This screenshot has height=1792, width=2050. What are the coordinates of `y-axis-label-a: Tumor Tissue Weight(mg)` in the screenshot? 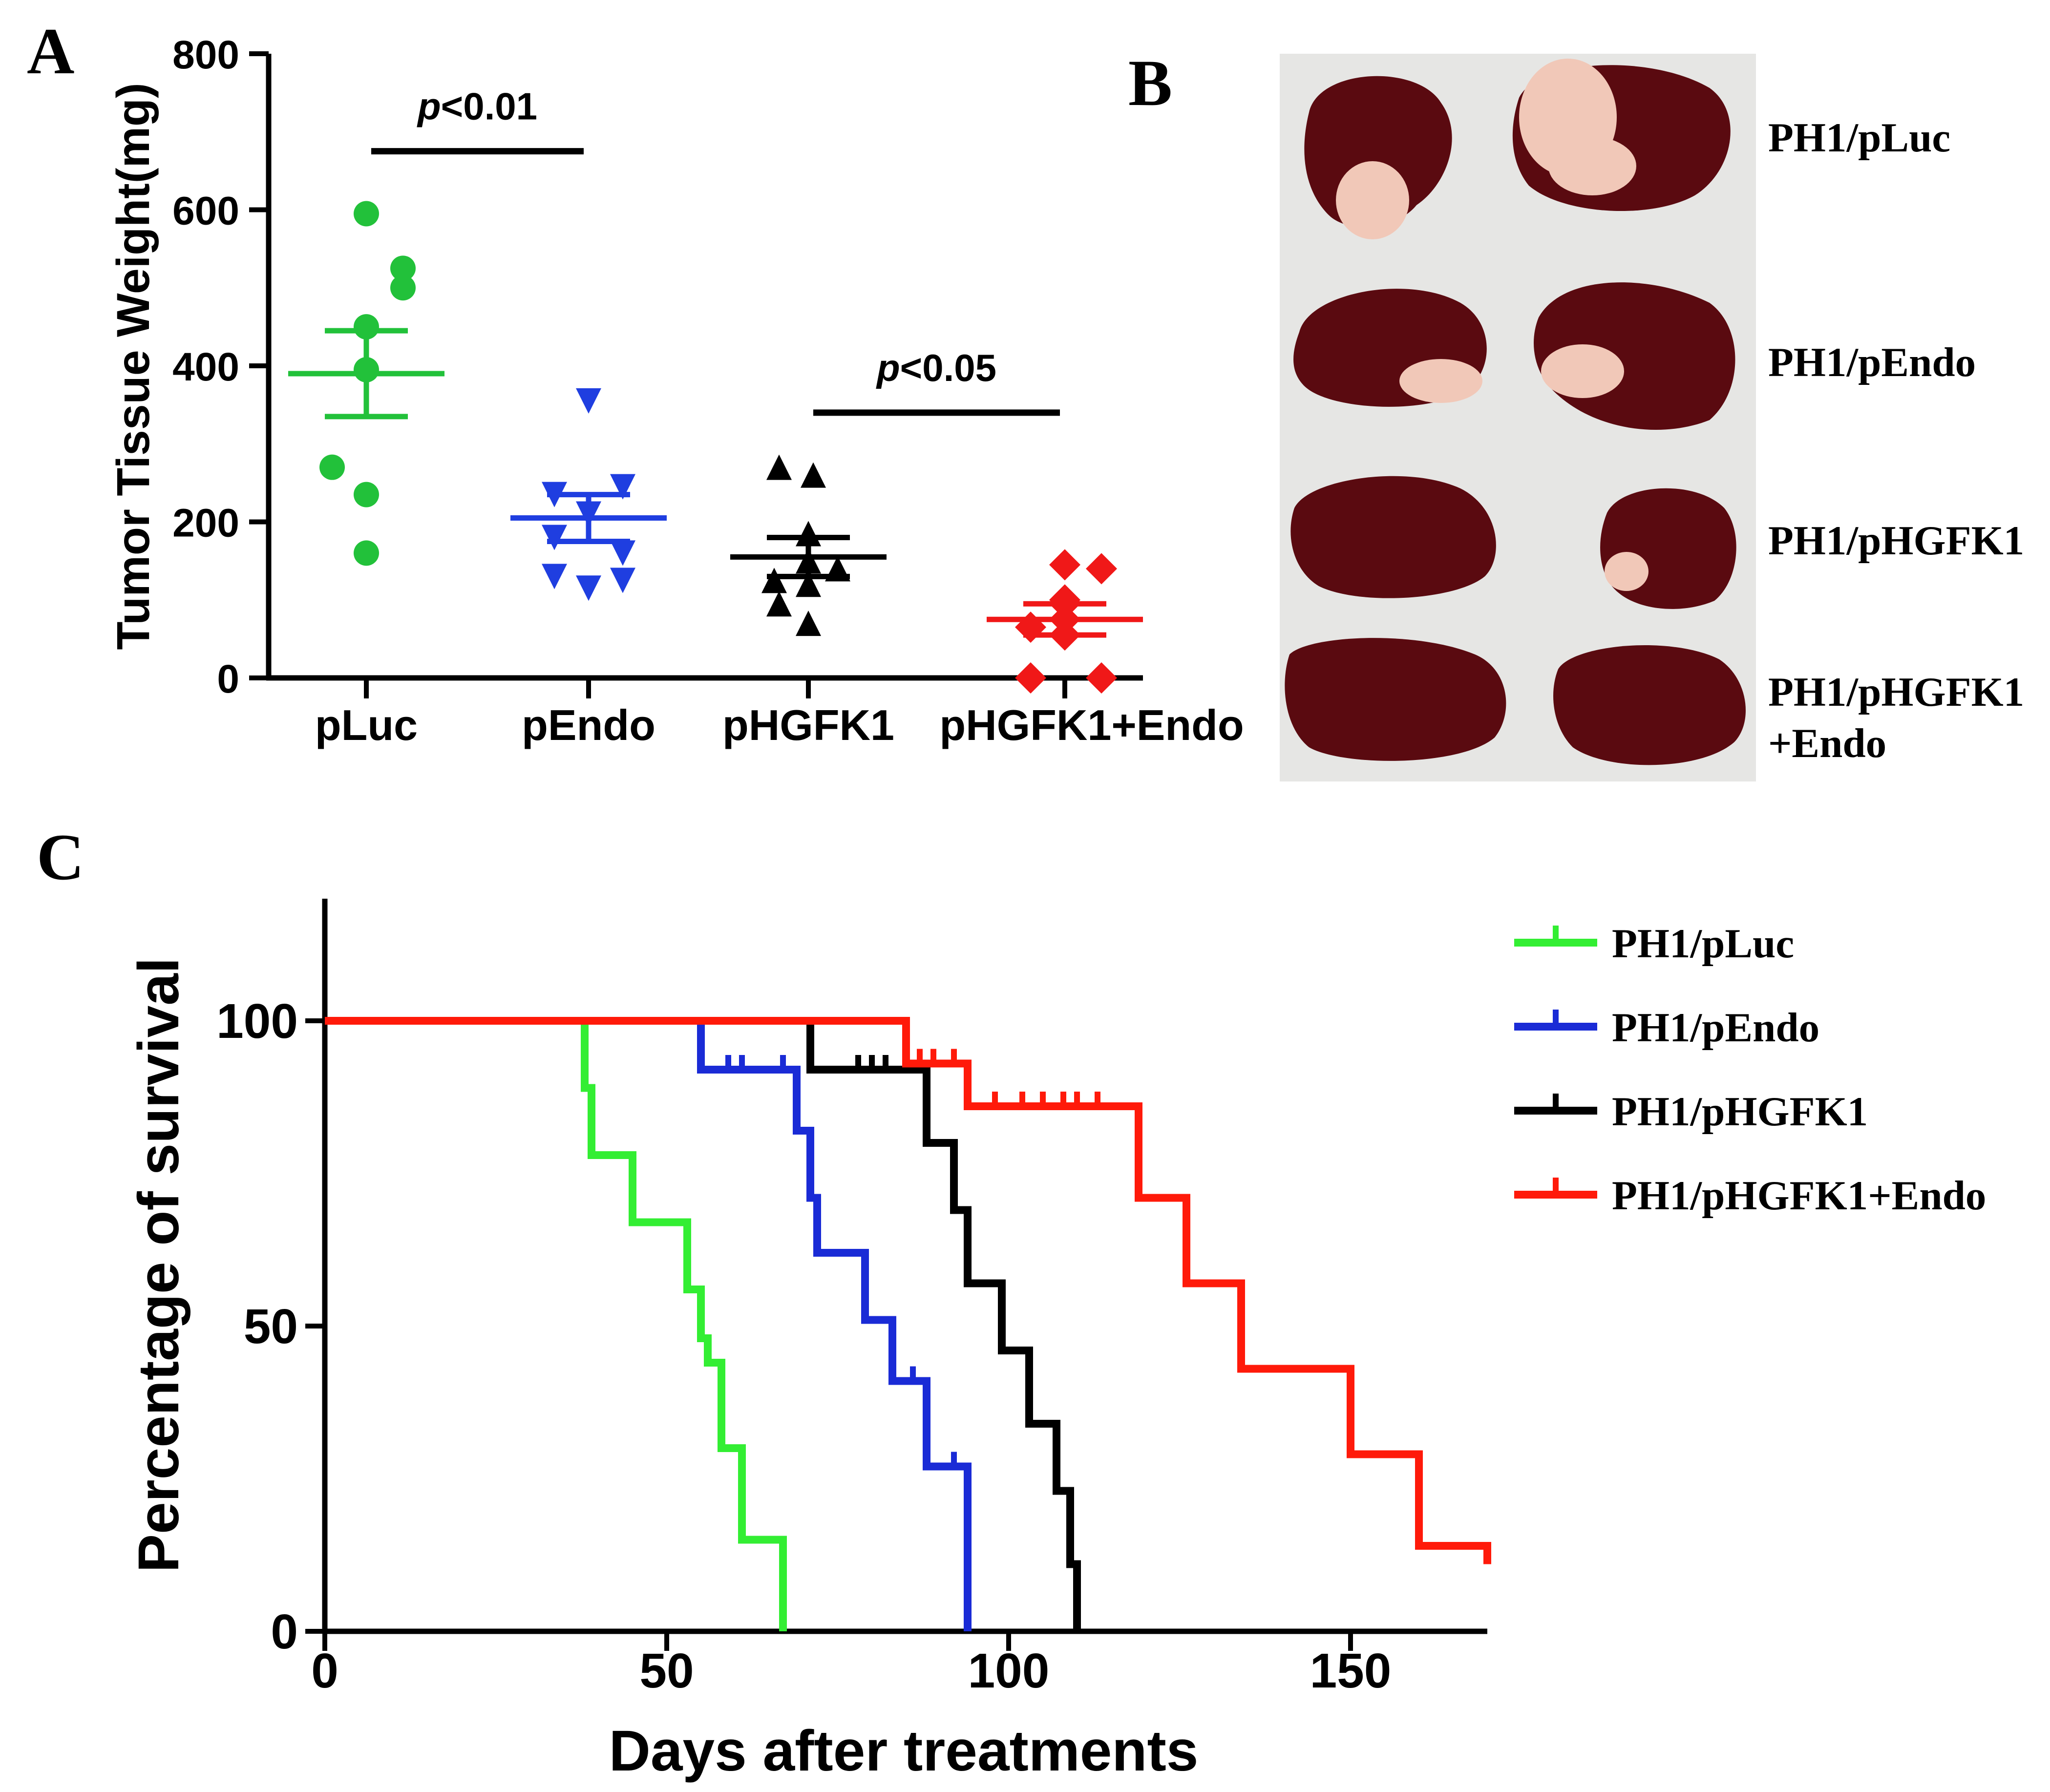 It's located at (133, 366).